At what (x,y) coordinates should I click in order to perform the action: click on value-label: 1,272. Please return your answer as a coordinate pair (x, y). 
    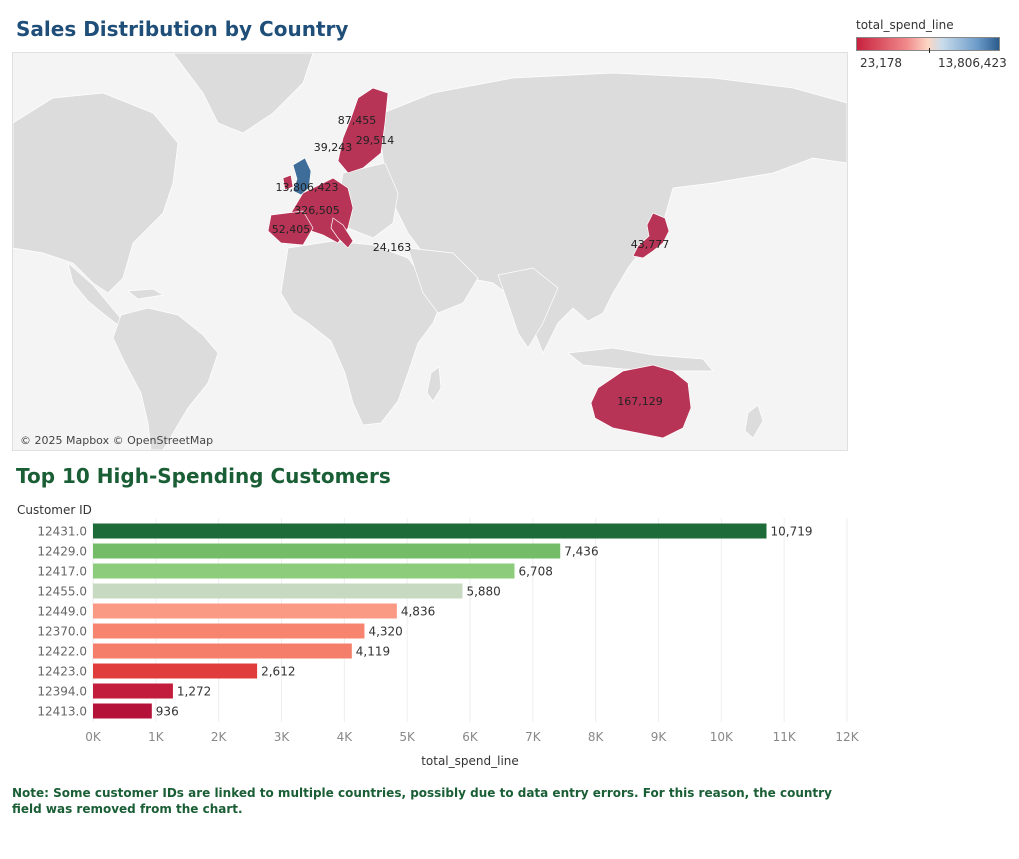
    Looking at the image, I should click on (194, 692).